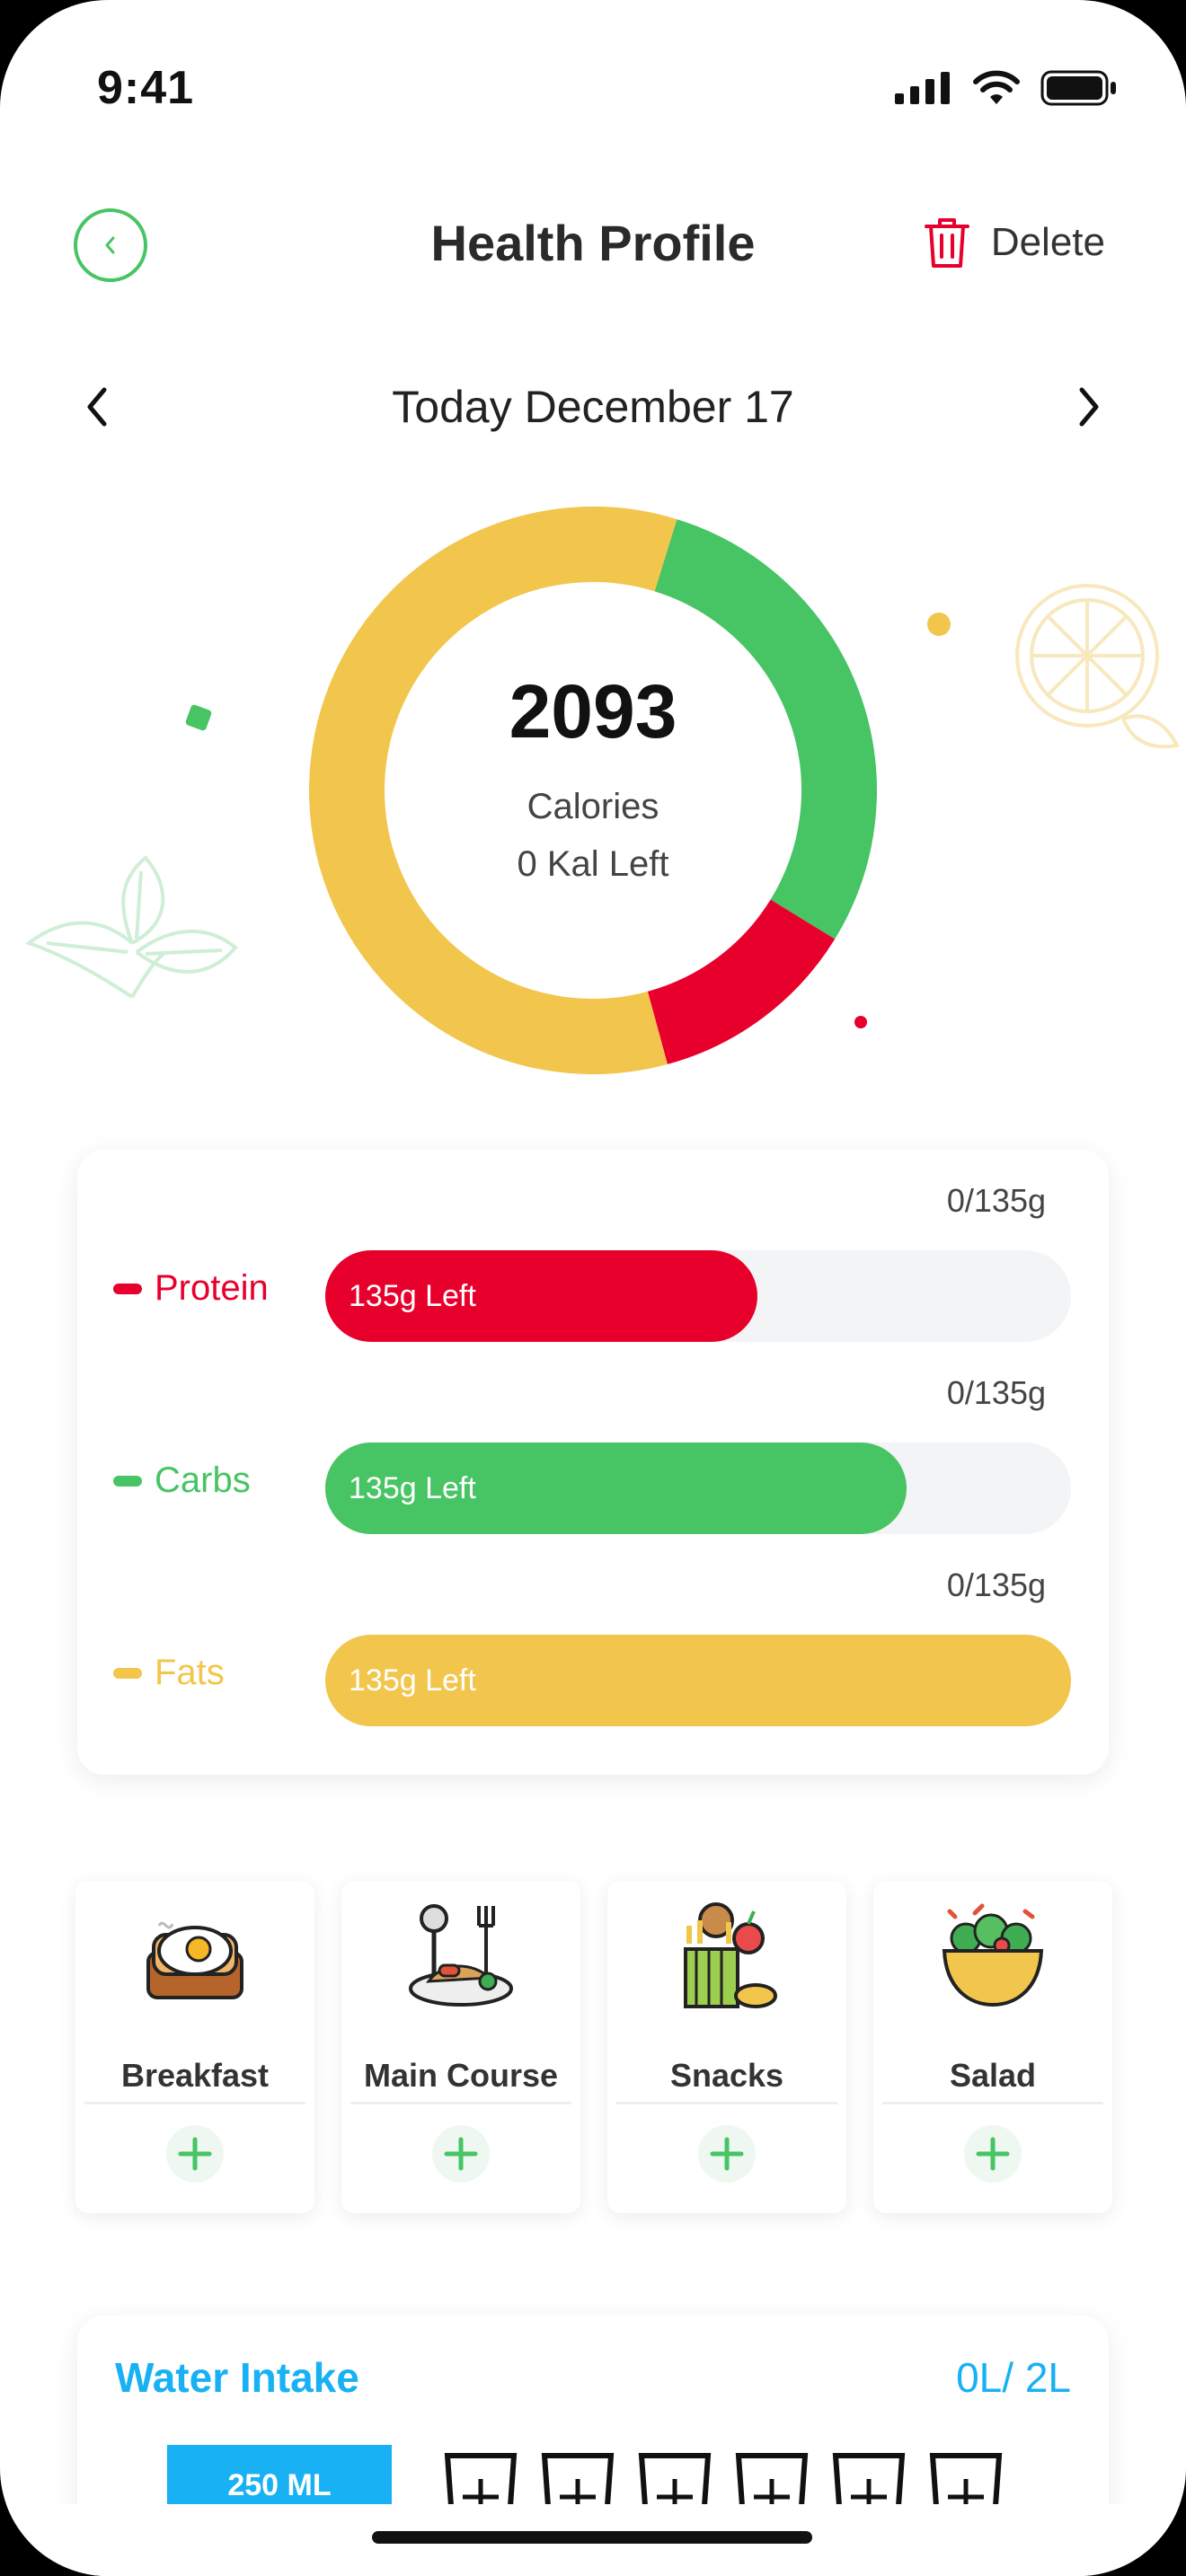 This screenshot has width=1186, height=2576. Describe the element at coordinates (593, 1438) in the screenshot. I see `macro-row-carbs: 0/135g Carbs 135g Left` at that location.